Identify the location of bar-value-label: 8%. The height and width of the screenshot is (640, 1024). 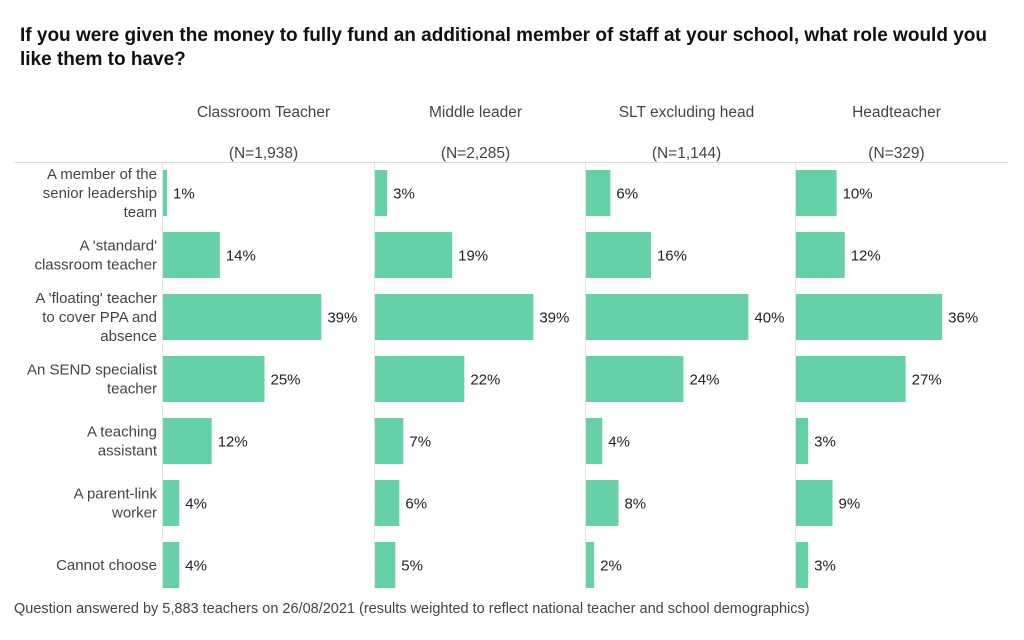
(635, 504).